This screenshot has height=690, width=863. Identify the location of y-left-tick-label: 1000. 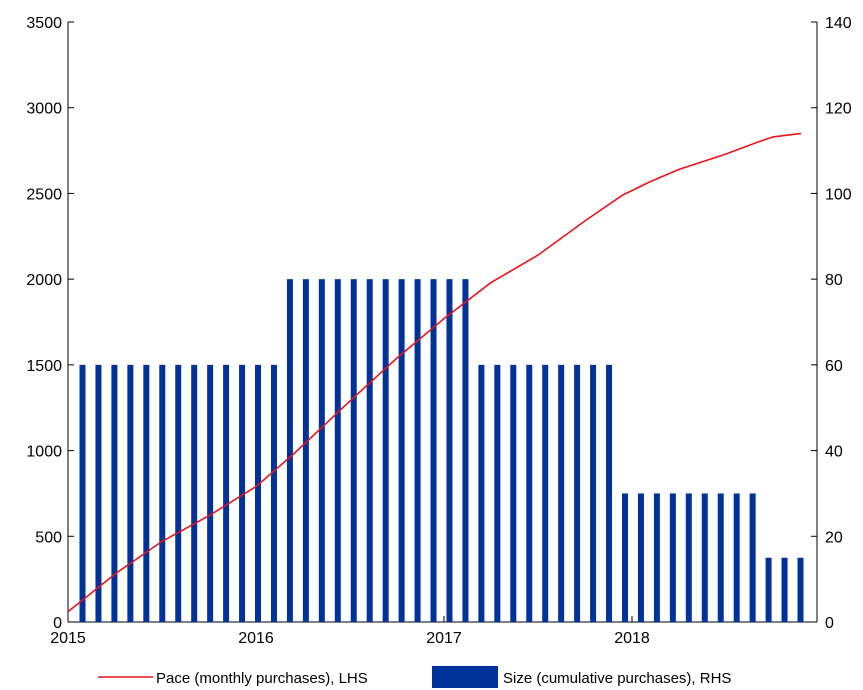
(44, 452).